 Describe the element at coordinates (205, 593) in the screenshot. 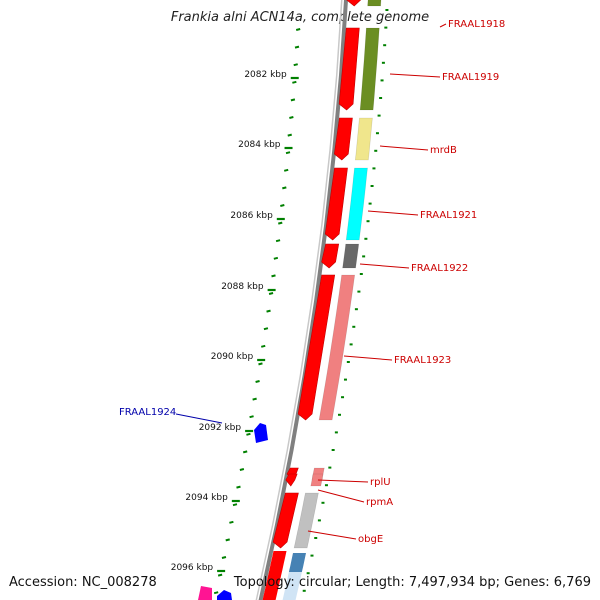

I see `ortholog-block-partial-reverse` at that location.